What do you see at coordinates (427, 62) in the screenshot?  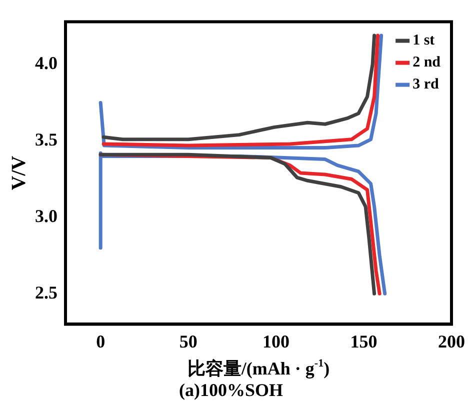 I see `legend-label: 2 nd` at bounding box center [427, 62].